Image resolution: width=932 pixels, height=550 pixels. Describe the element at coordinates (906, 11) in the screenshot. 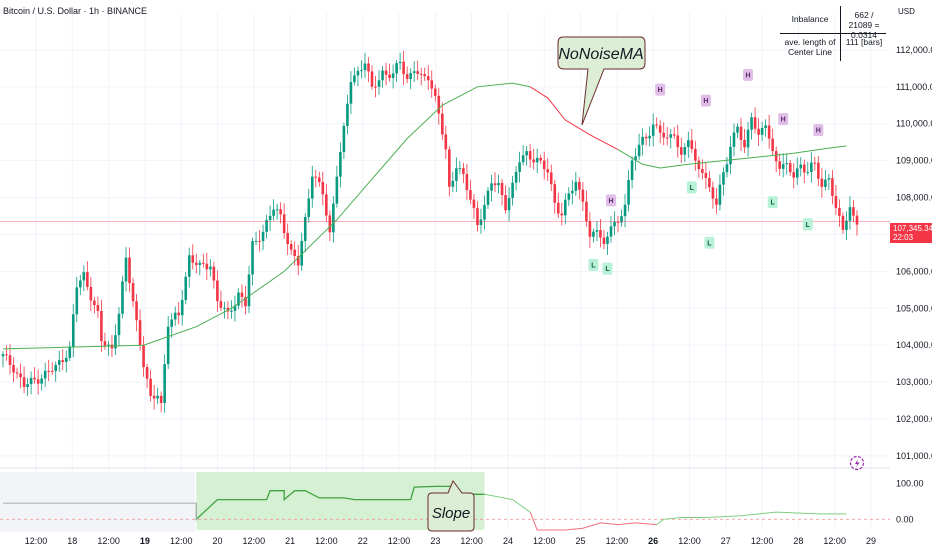

I see `currency-label: USD` at that location.